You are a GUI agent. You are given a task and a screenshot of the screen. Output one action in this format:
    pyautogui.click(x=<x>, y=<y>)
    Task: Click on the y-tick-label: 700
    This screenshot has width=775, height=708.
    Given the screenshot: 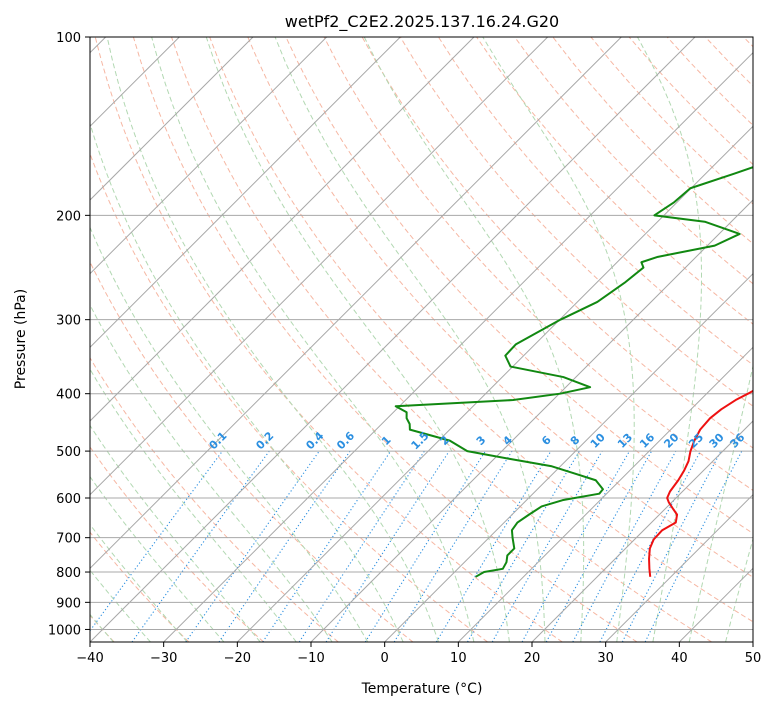 What is the action you would take?
    pyautogui.click(x=68, y=539)
    